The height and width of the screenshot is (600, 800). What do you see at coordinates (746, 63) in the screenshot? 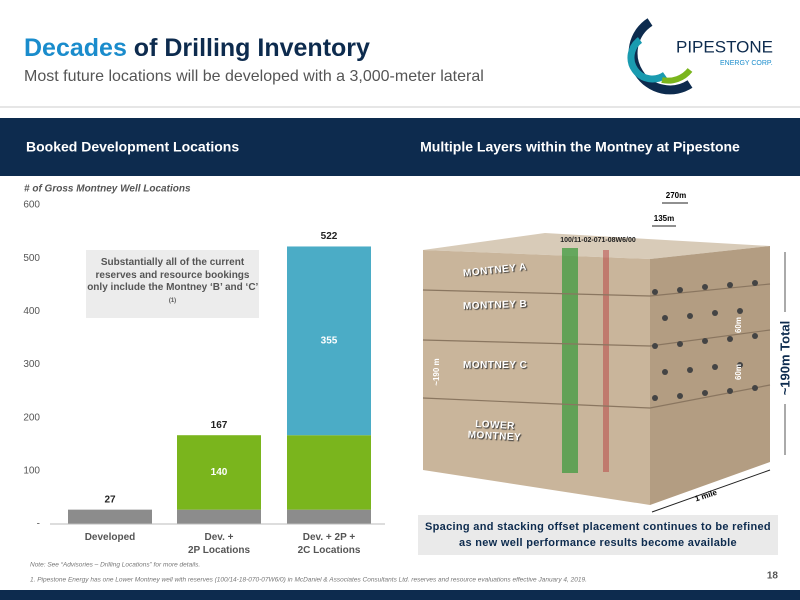
I see `logo-sub: ENERGY CORP.` at bounding box center [746, 63].